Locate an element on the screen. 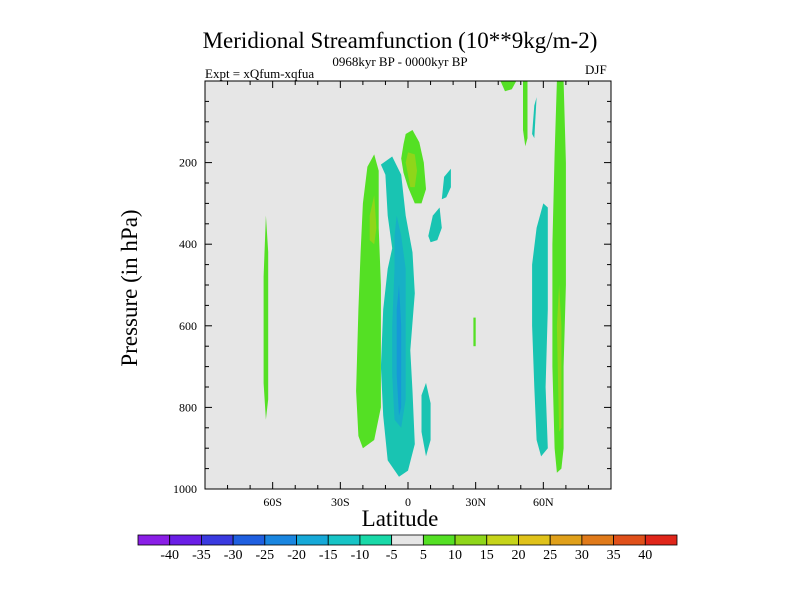 The width and height of the screenshot is (800, 600). x-tick-label: 60N is located at coordinates (543, 502).